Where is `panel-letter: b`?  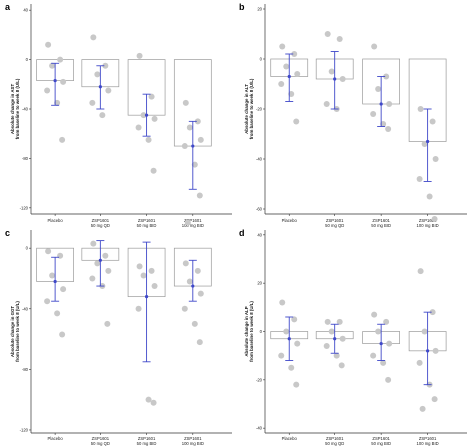 panel-letter: b is located at coordinates (242, 7).